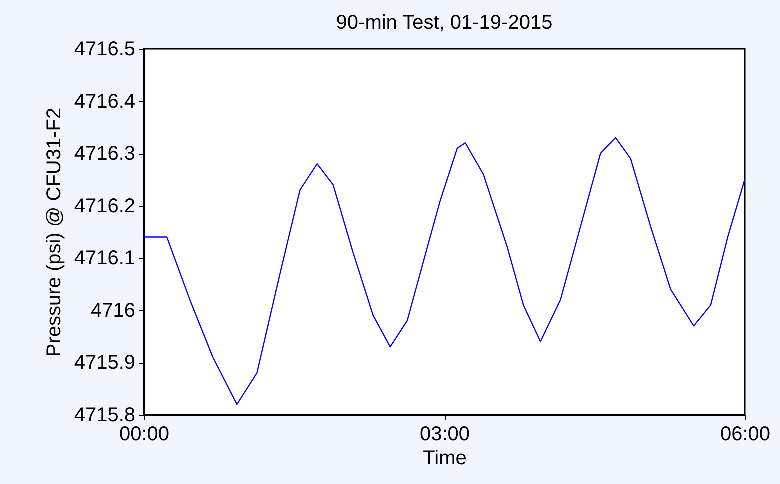 This screenshot has width=780, height=484. I want to click on x-tick-label: 06:00, so click(745, 435).